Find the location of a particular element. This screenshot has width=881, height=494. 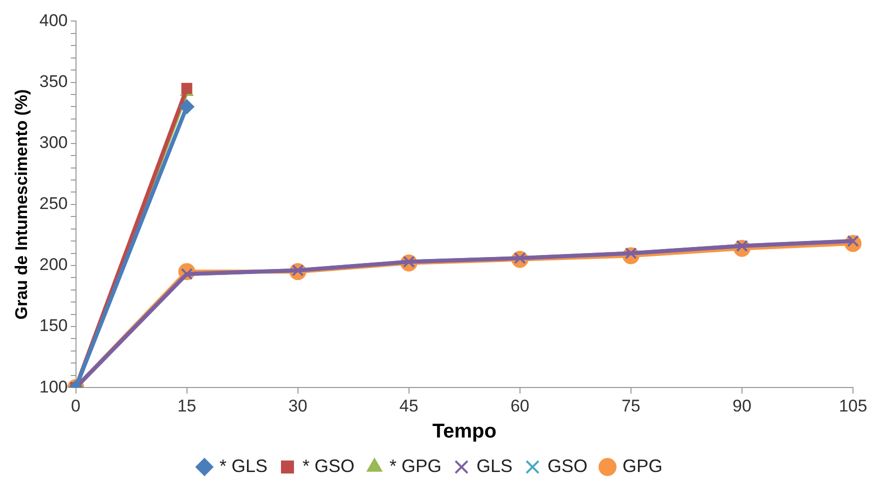

legend-label: GLS is located at coordinates (494, 466).